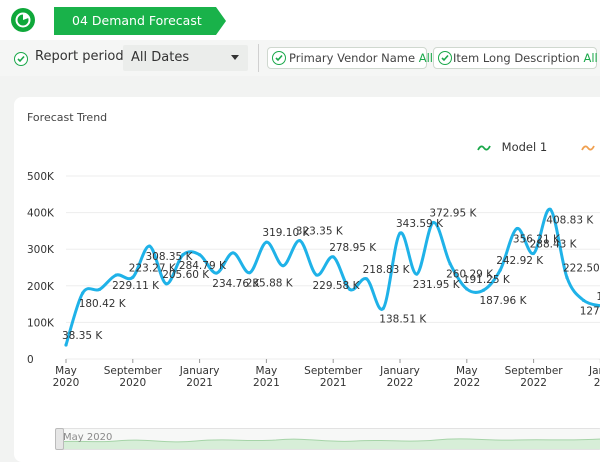 This screenshot has height=462, width=600. What do you see at coordinates (597, 383) in the screenshot?
I see `x-tick-label-year: 20` at bounding box center [597, 383].